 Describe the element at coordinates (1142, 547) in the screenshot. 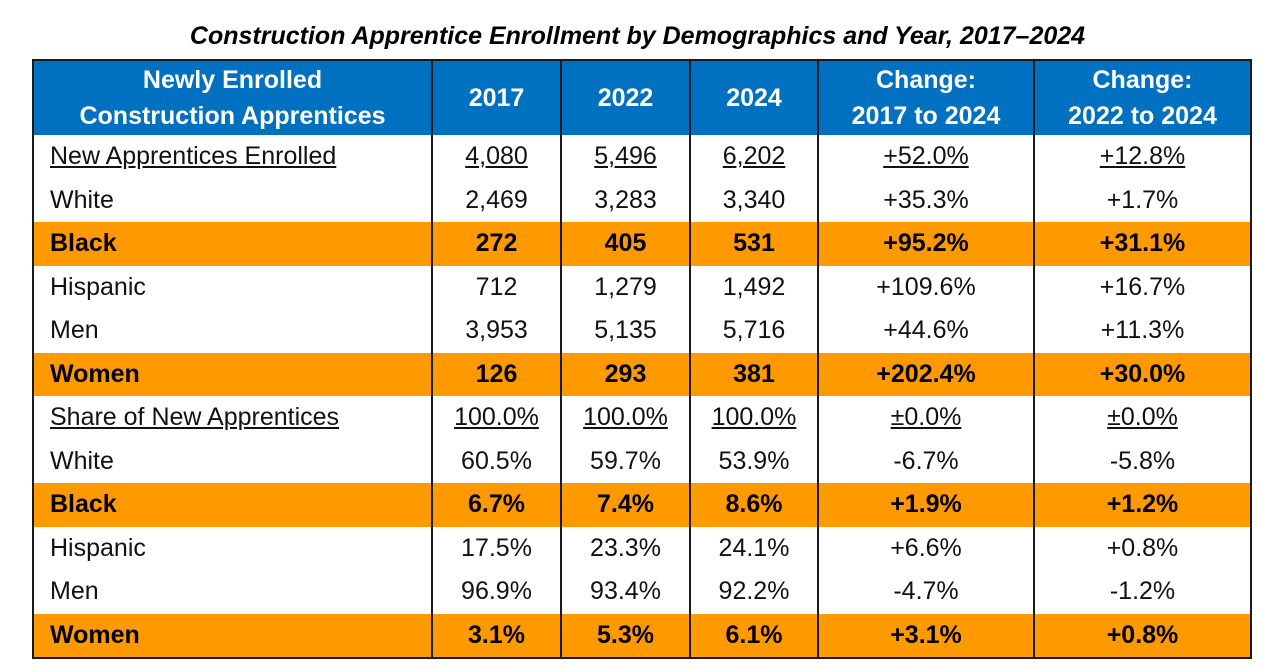

I see `cell-text: +0.8%` at that location.